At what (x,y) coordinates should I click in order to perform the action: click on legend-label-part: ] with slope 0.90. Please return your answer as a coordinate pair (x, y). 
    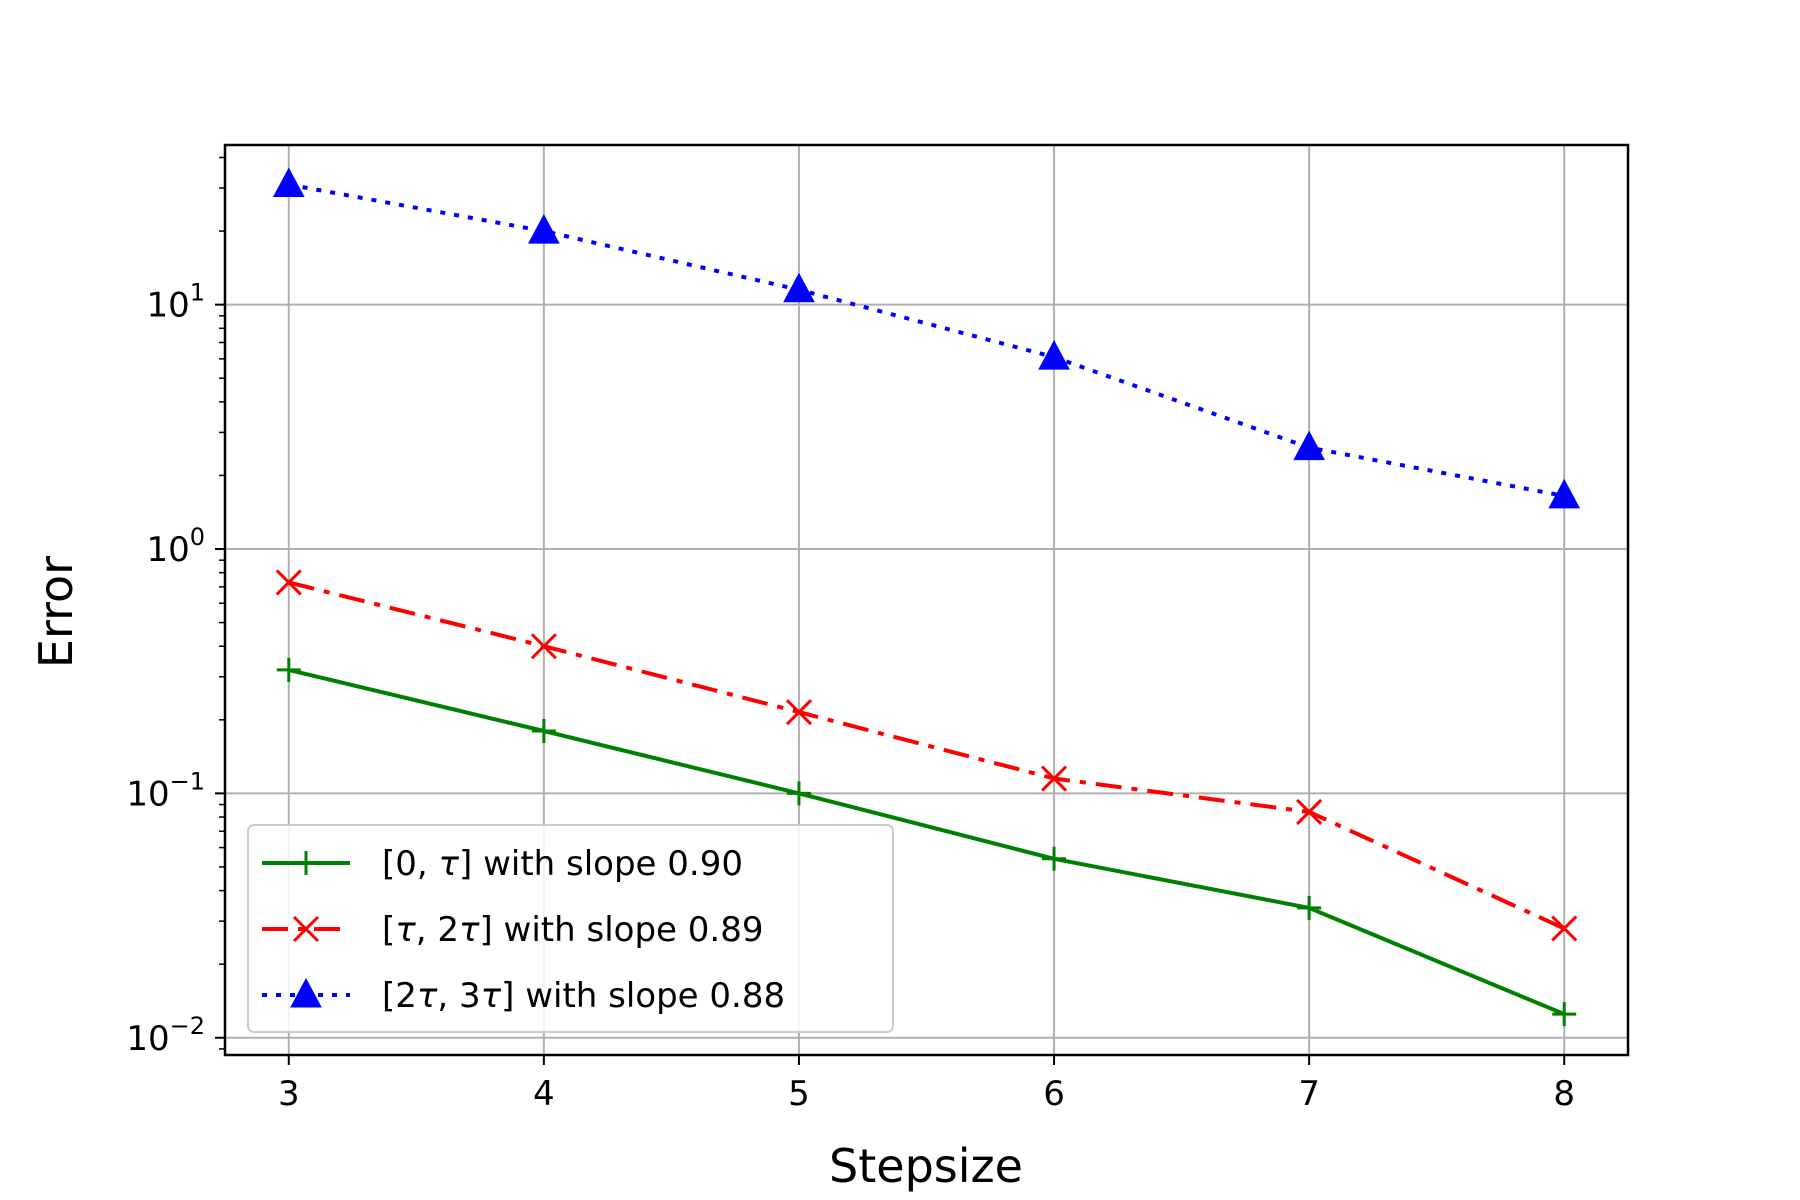
    Looking at the image, I should click on (601, 864).